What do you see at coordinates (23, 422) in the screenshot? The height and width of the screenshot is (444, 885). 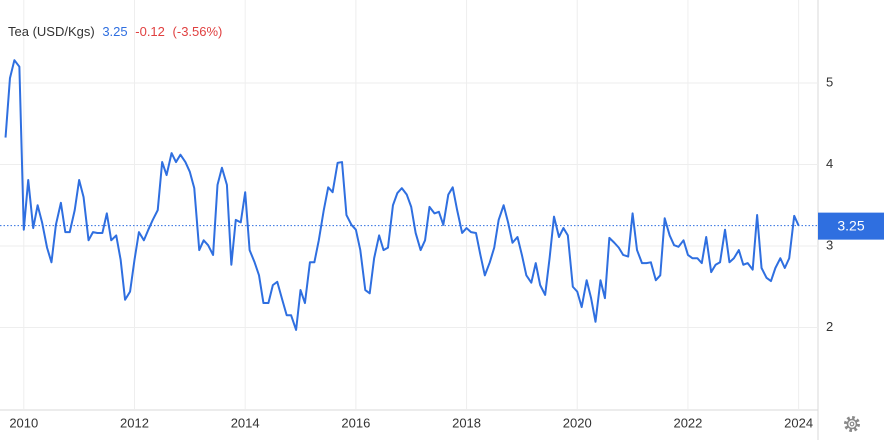 I see `x-tick-label: 2010` at bounding box center [23, 422].